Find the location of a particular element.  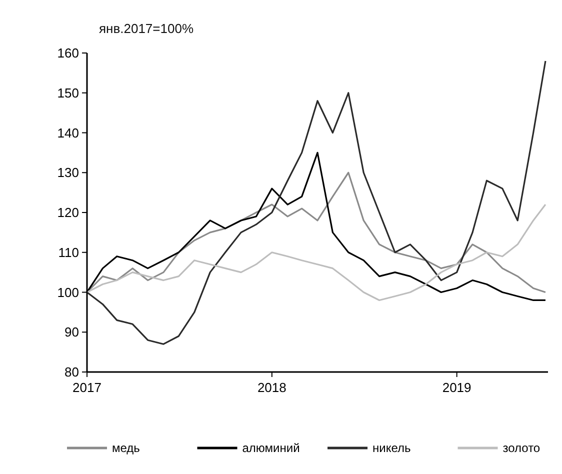

chart-title: янв.2017=100% is located at coordinates (146, 28).